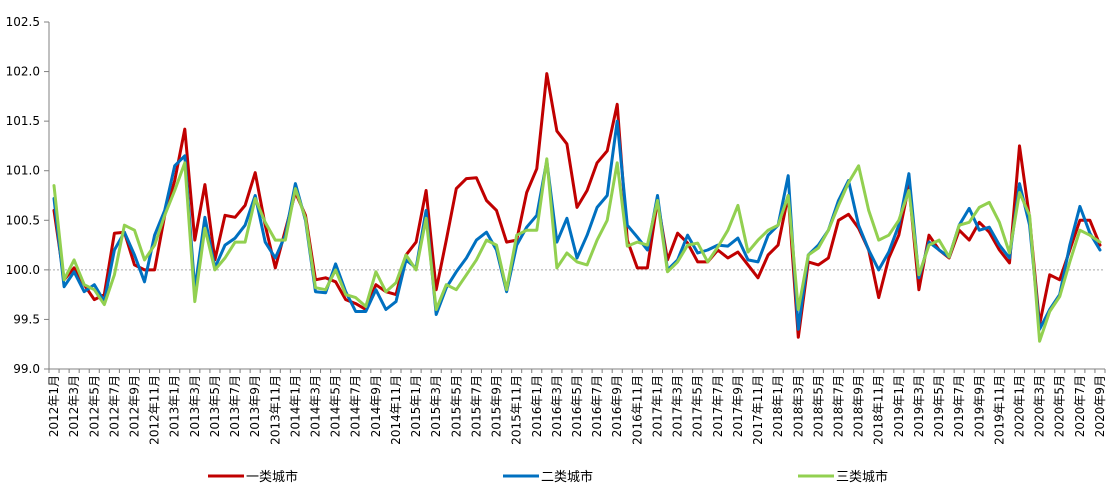 The height and width of the screenshot is (499, 1116). What do you see at coordinates (537, 406) in the screenshot?
I see `x-tick-label: 2016年1月` at bounding box center [537, 406].